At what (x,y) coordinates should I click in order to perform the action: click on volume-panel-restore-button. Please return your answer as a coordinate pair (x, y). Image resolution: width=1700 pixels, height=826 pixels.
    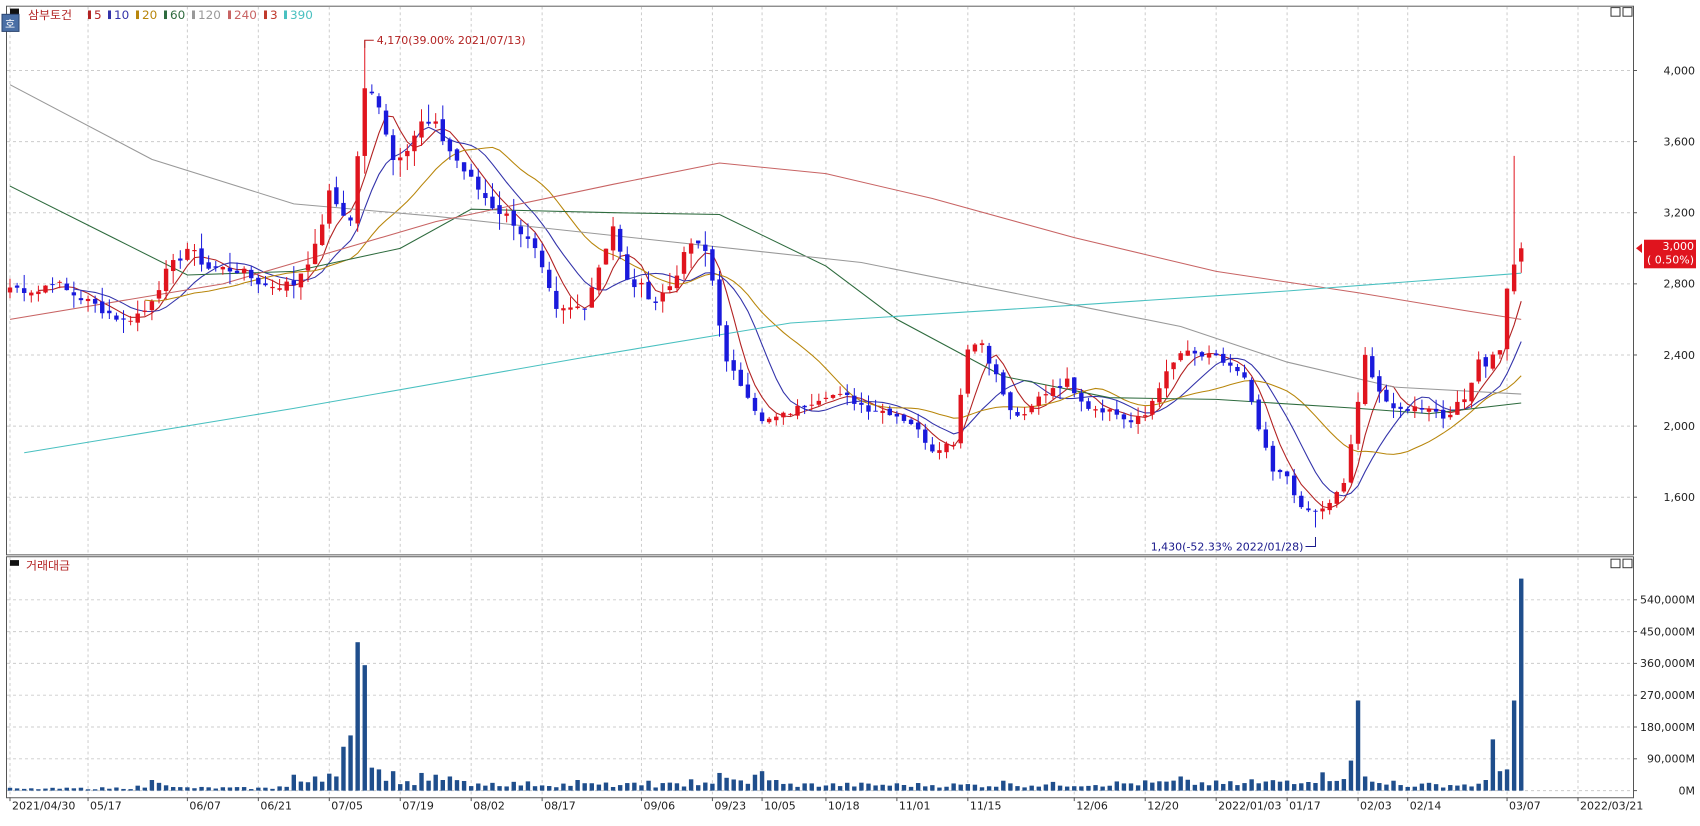
    Looking at the image, I should click on (1615, 563).